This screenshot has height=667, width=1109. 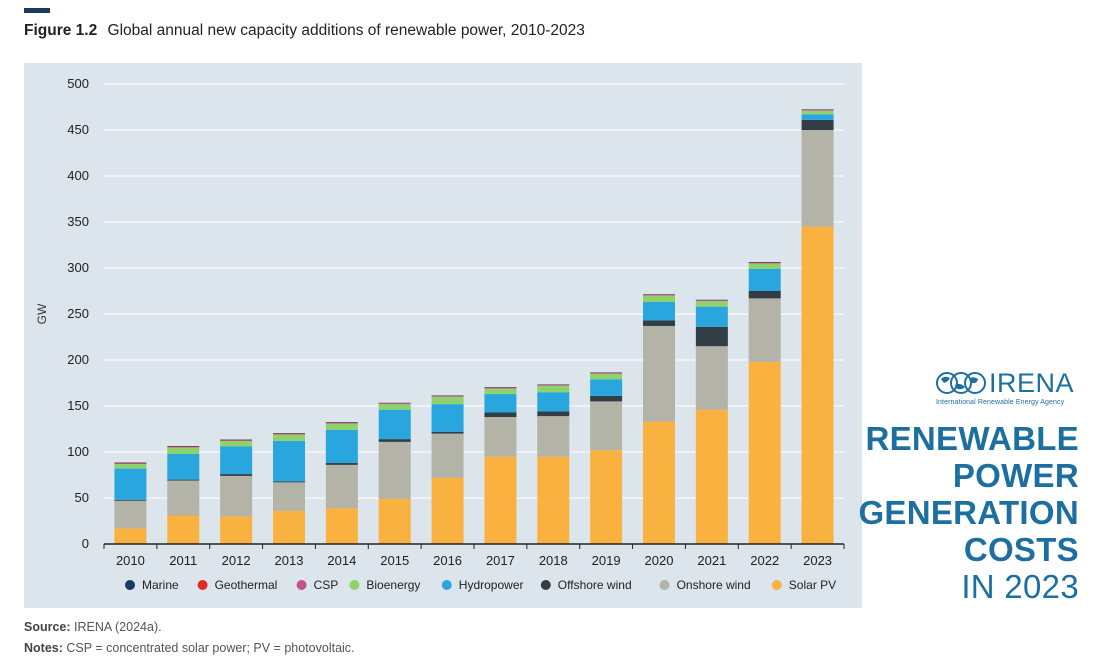 I want to click on top-accent-rule, so click(x=37, y=10).